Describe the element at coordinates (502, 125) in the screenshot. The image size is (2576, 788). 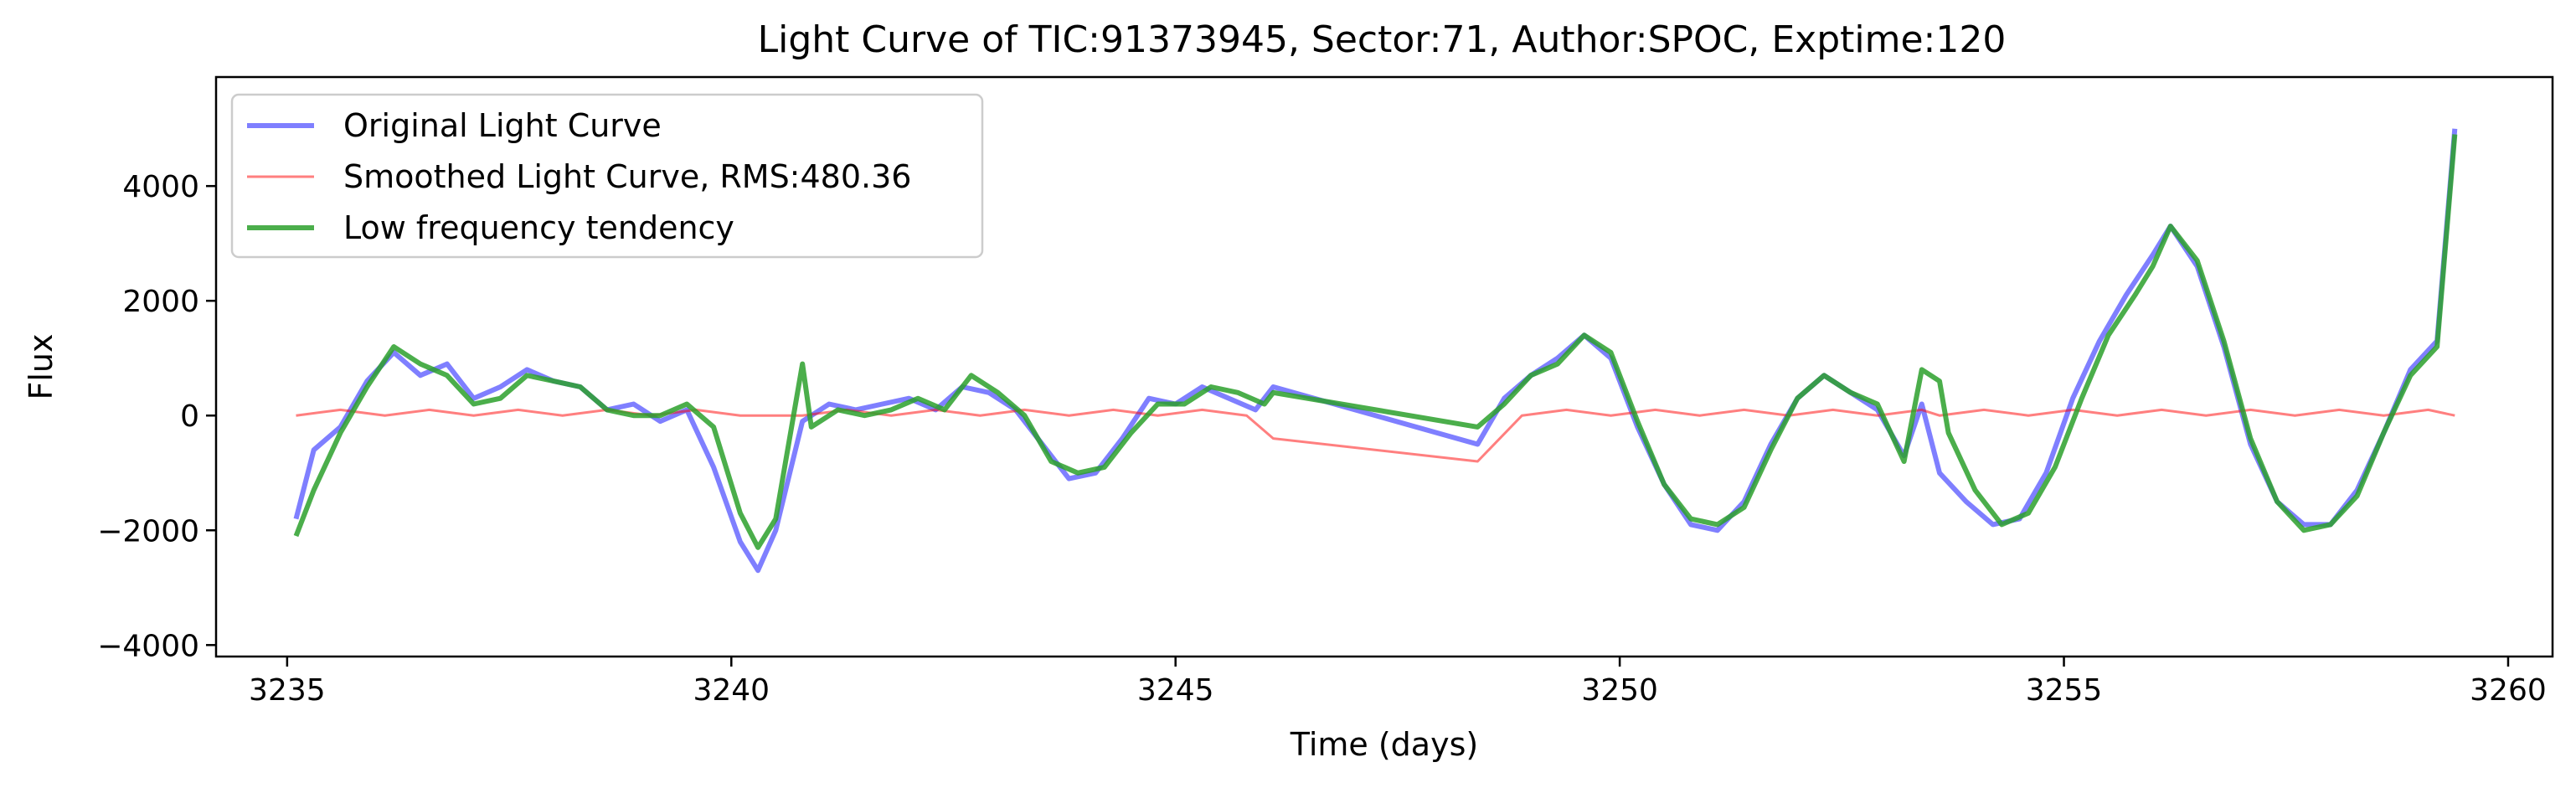
I see `legend-label: Original Light Curve` at that location.